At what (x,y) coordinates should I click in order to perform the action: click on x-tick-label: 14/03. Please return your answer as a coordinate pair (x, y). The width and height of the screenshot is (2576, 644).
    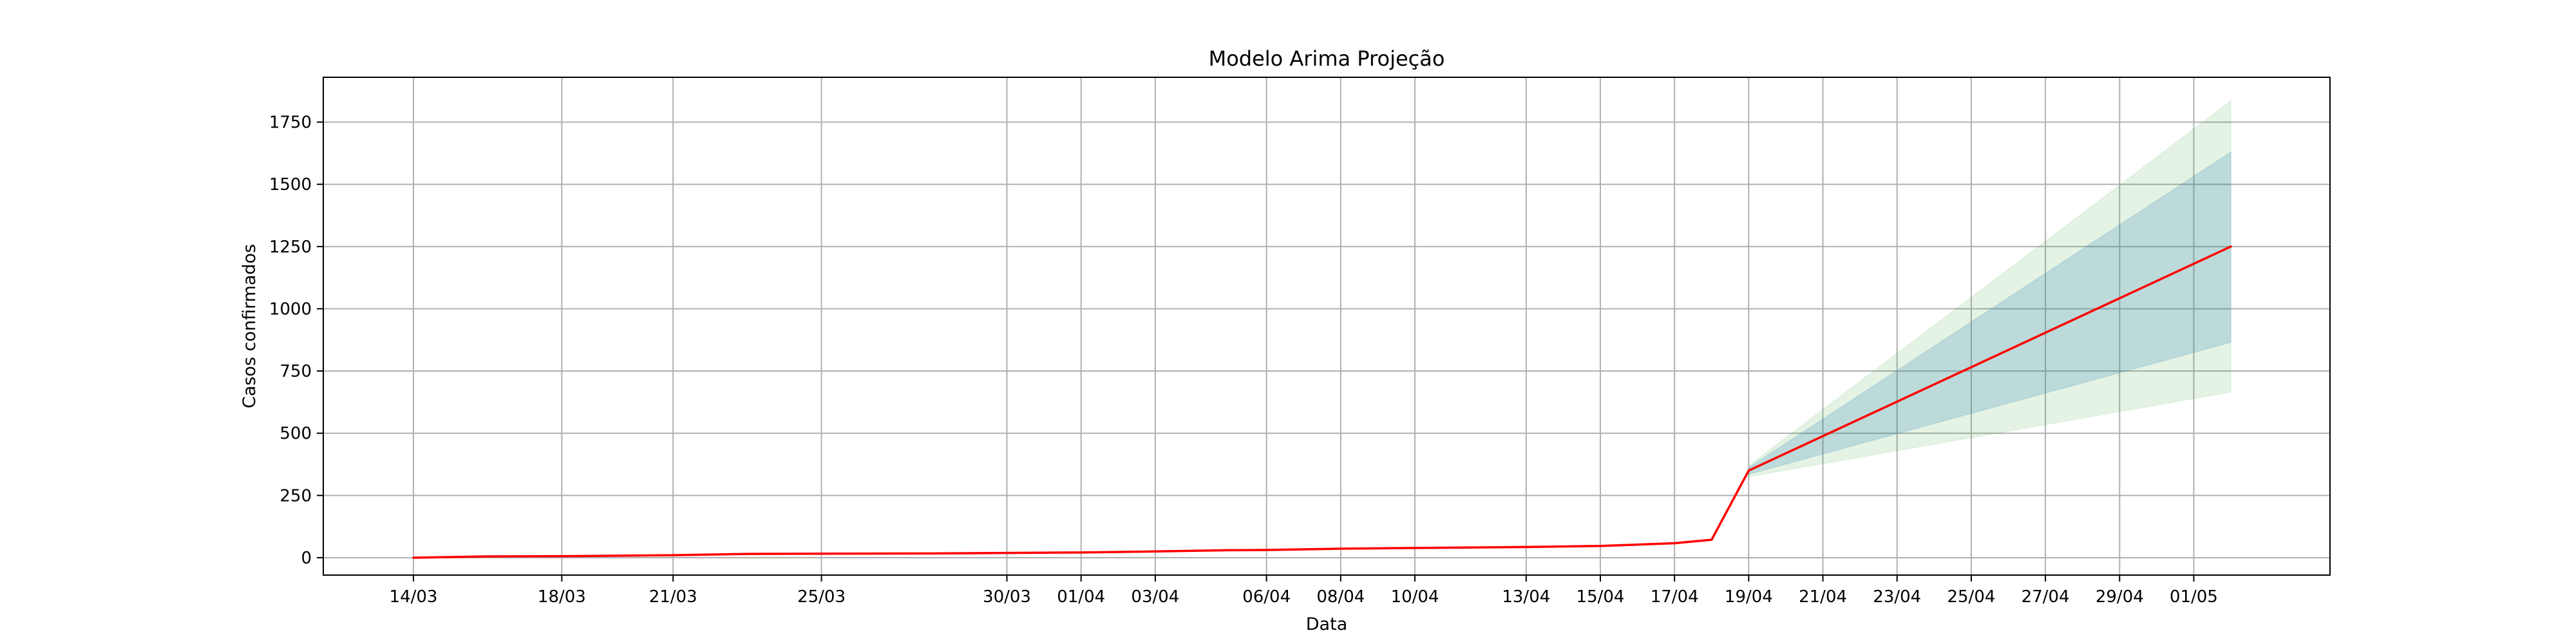
    Looking at the image, I should click on (414, 597).